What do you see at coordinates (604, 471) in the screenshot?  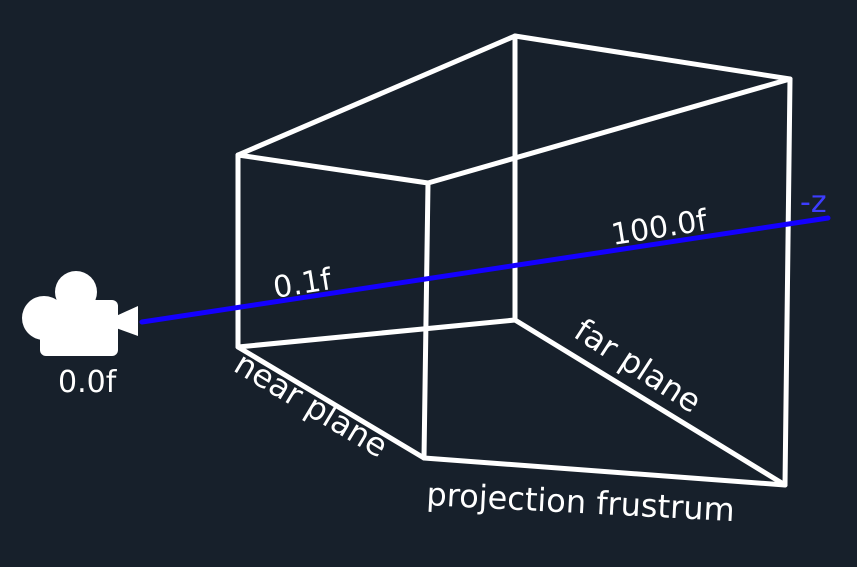 I see `frustum-edge-bottom-front` at bounding box center [604, 471].